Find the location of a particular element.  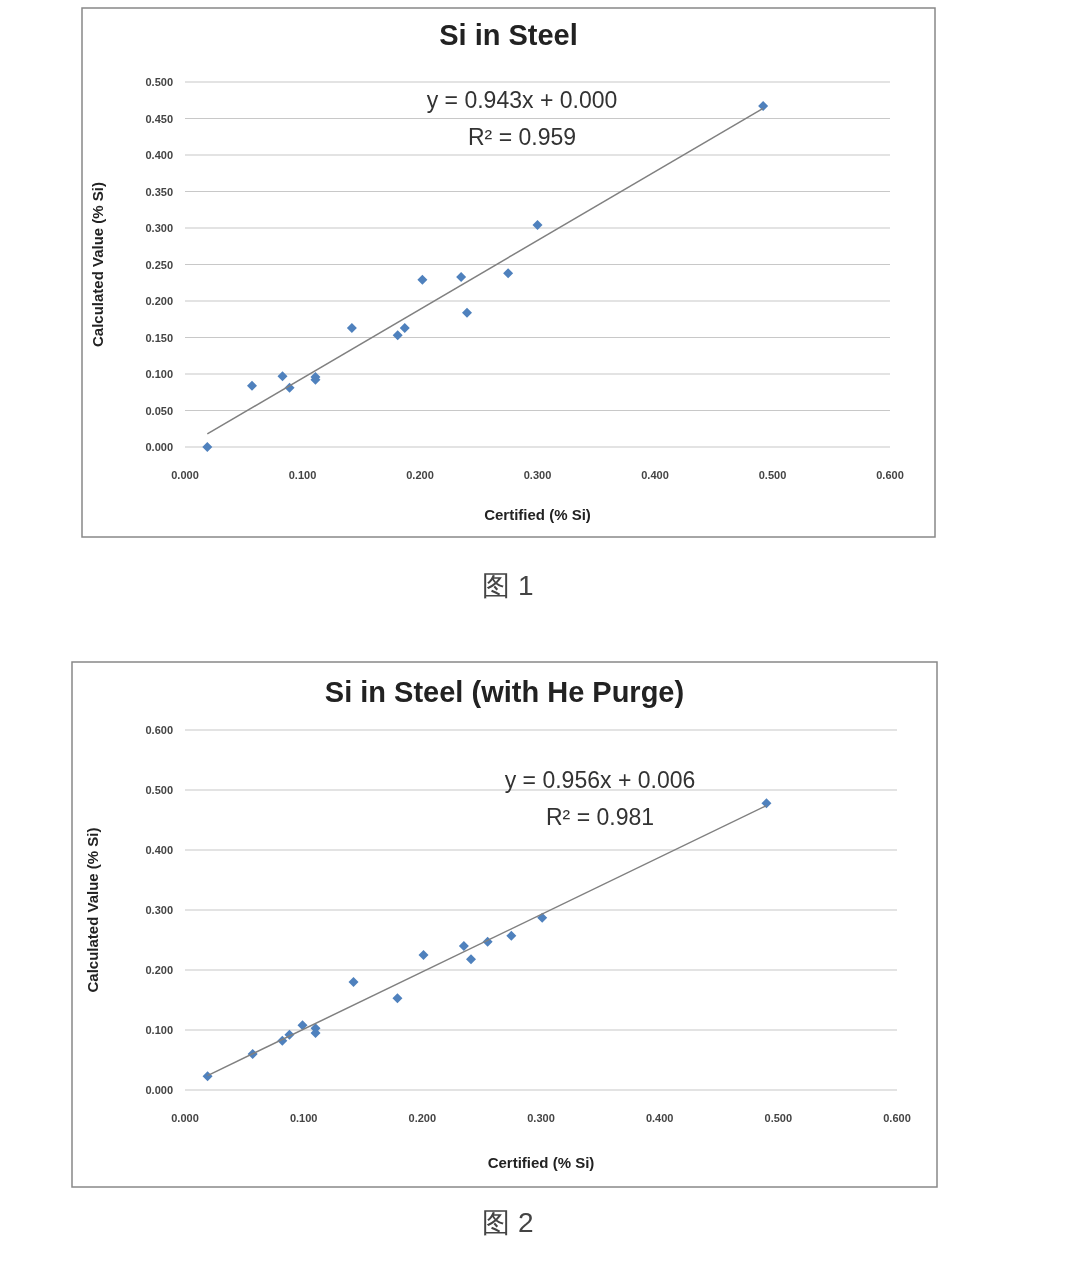

y-tick-label: 0.150 is located at coordinates (159, 337).